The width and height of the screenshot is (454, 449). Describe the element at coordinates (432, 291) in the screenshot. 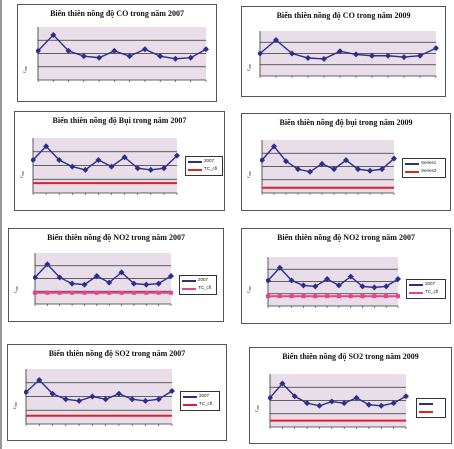

I see `legend-label: TC_cfl` at that location.